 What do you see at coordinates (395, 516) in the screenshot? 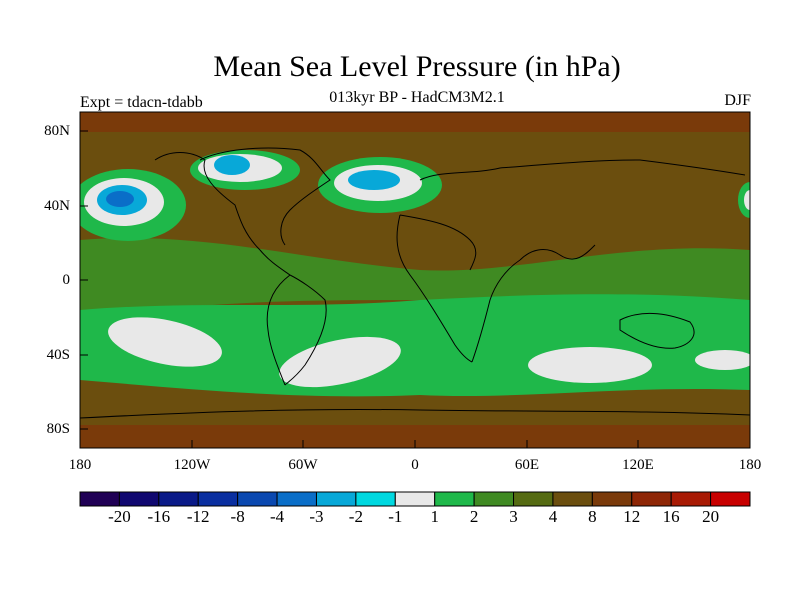
I see `colorbar-label: -1` at bounding box center [395, 516].